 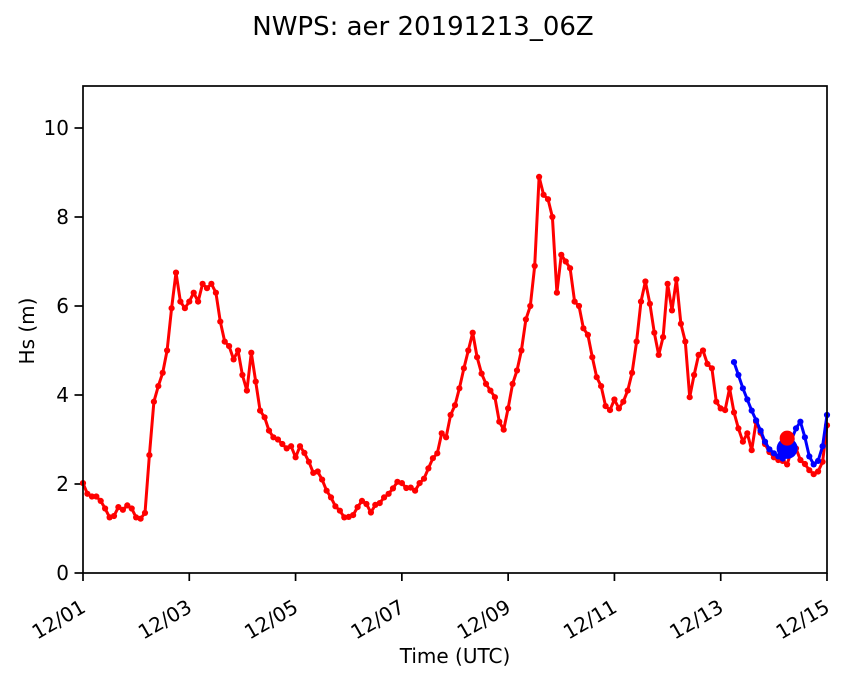 I want to click on chart-title: NWPS: aer 20191213_06Z, so click(x=423, y=27).